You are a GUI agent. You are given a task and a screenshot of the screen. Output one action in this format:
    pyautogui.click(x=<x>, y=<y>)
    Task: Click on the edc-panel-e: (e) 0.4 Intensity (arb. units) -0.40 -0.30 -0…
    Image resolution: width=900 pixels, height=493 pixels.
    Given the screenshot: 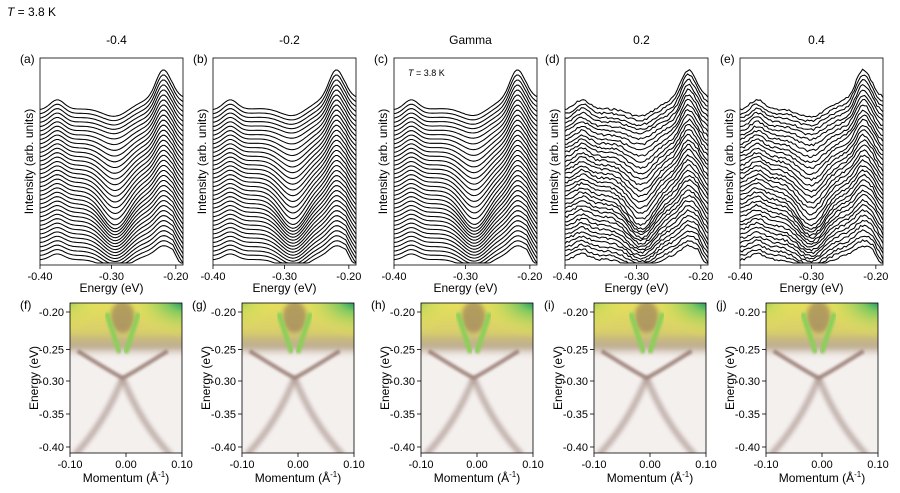 What is the action you would take?
    pyautogui.click(x=804, y=164)
    